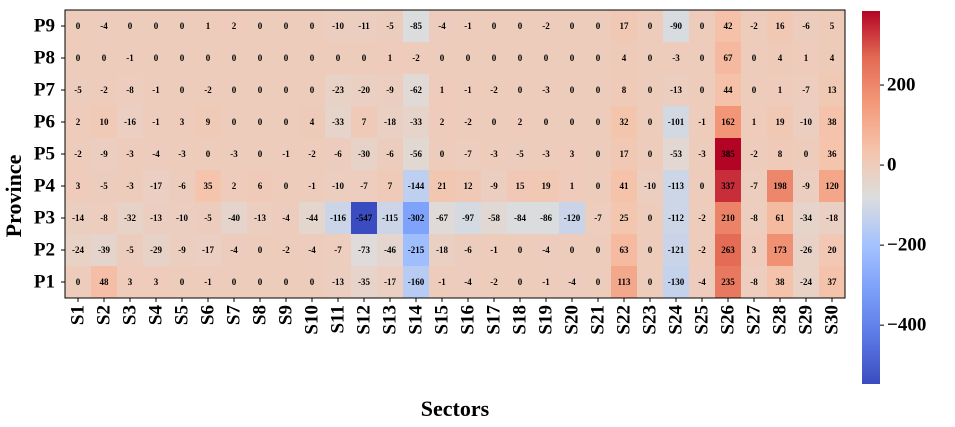  What do you see at coordinates (597, 320) in the screenshot?
I see `x-tick-label: S21` at bounding box center [597, 320].